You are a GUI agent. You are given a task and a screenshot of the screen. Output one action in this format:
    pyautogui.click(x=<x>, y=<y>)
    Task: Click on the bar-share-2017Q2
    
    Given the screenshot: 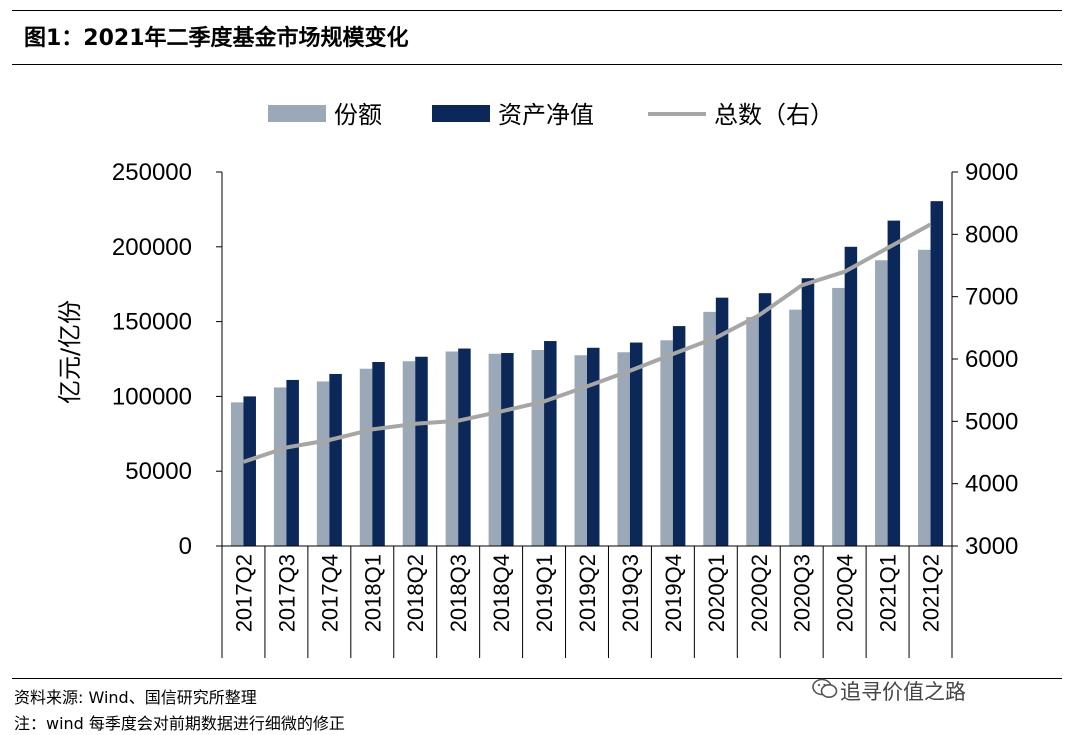 What is the action you would take?
    pyautogui.click(x=237, y=474)
    